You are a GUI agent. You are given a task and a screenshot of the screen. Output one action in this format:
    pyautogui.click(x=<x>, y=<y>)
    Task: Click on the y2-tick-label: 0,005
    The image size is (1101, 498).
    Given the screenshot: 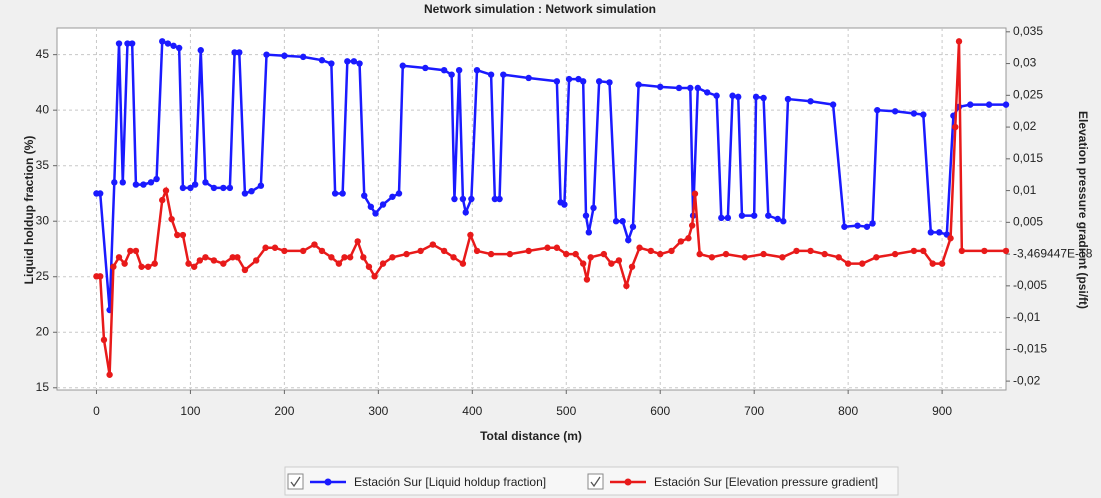 What is the action you would take?
    pyautogui.click(x=1028, y=222)
    